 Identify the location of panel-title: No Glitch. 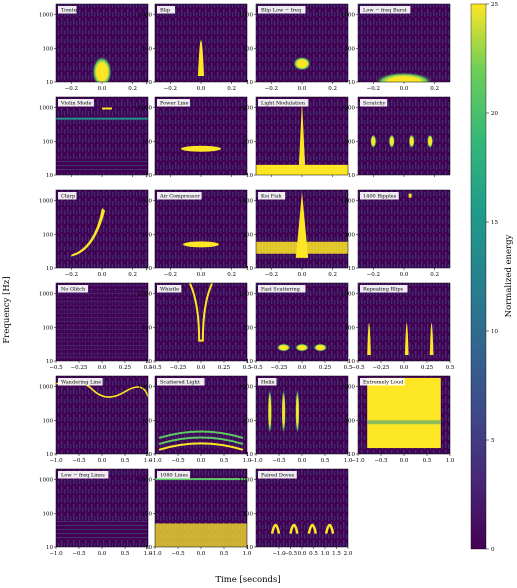
(73, 289).